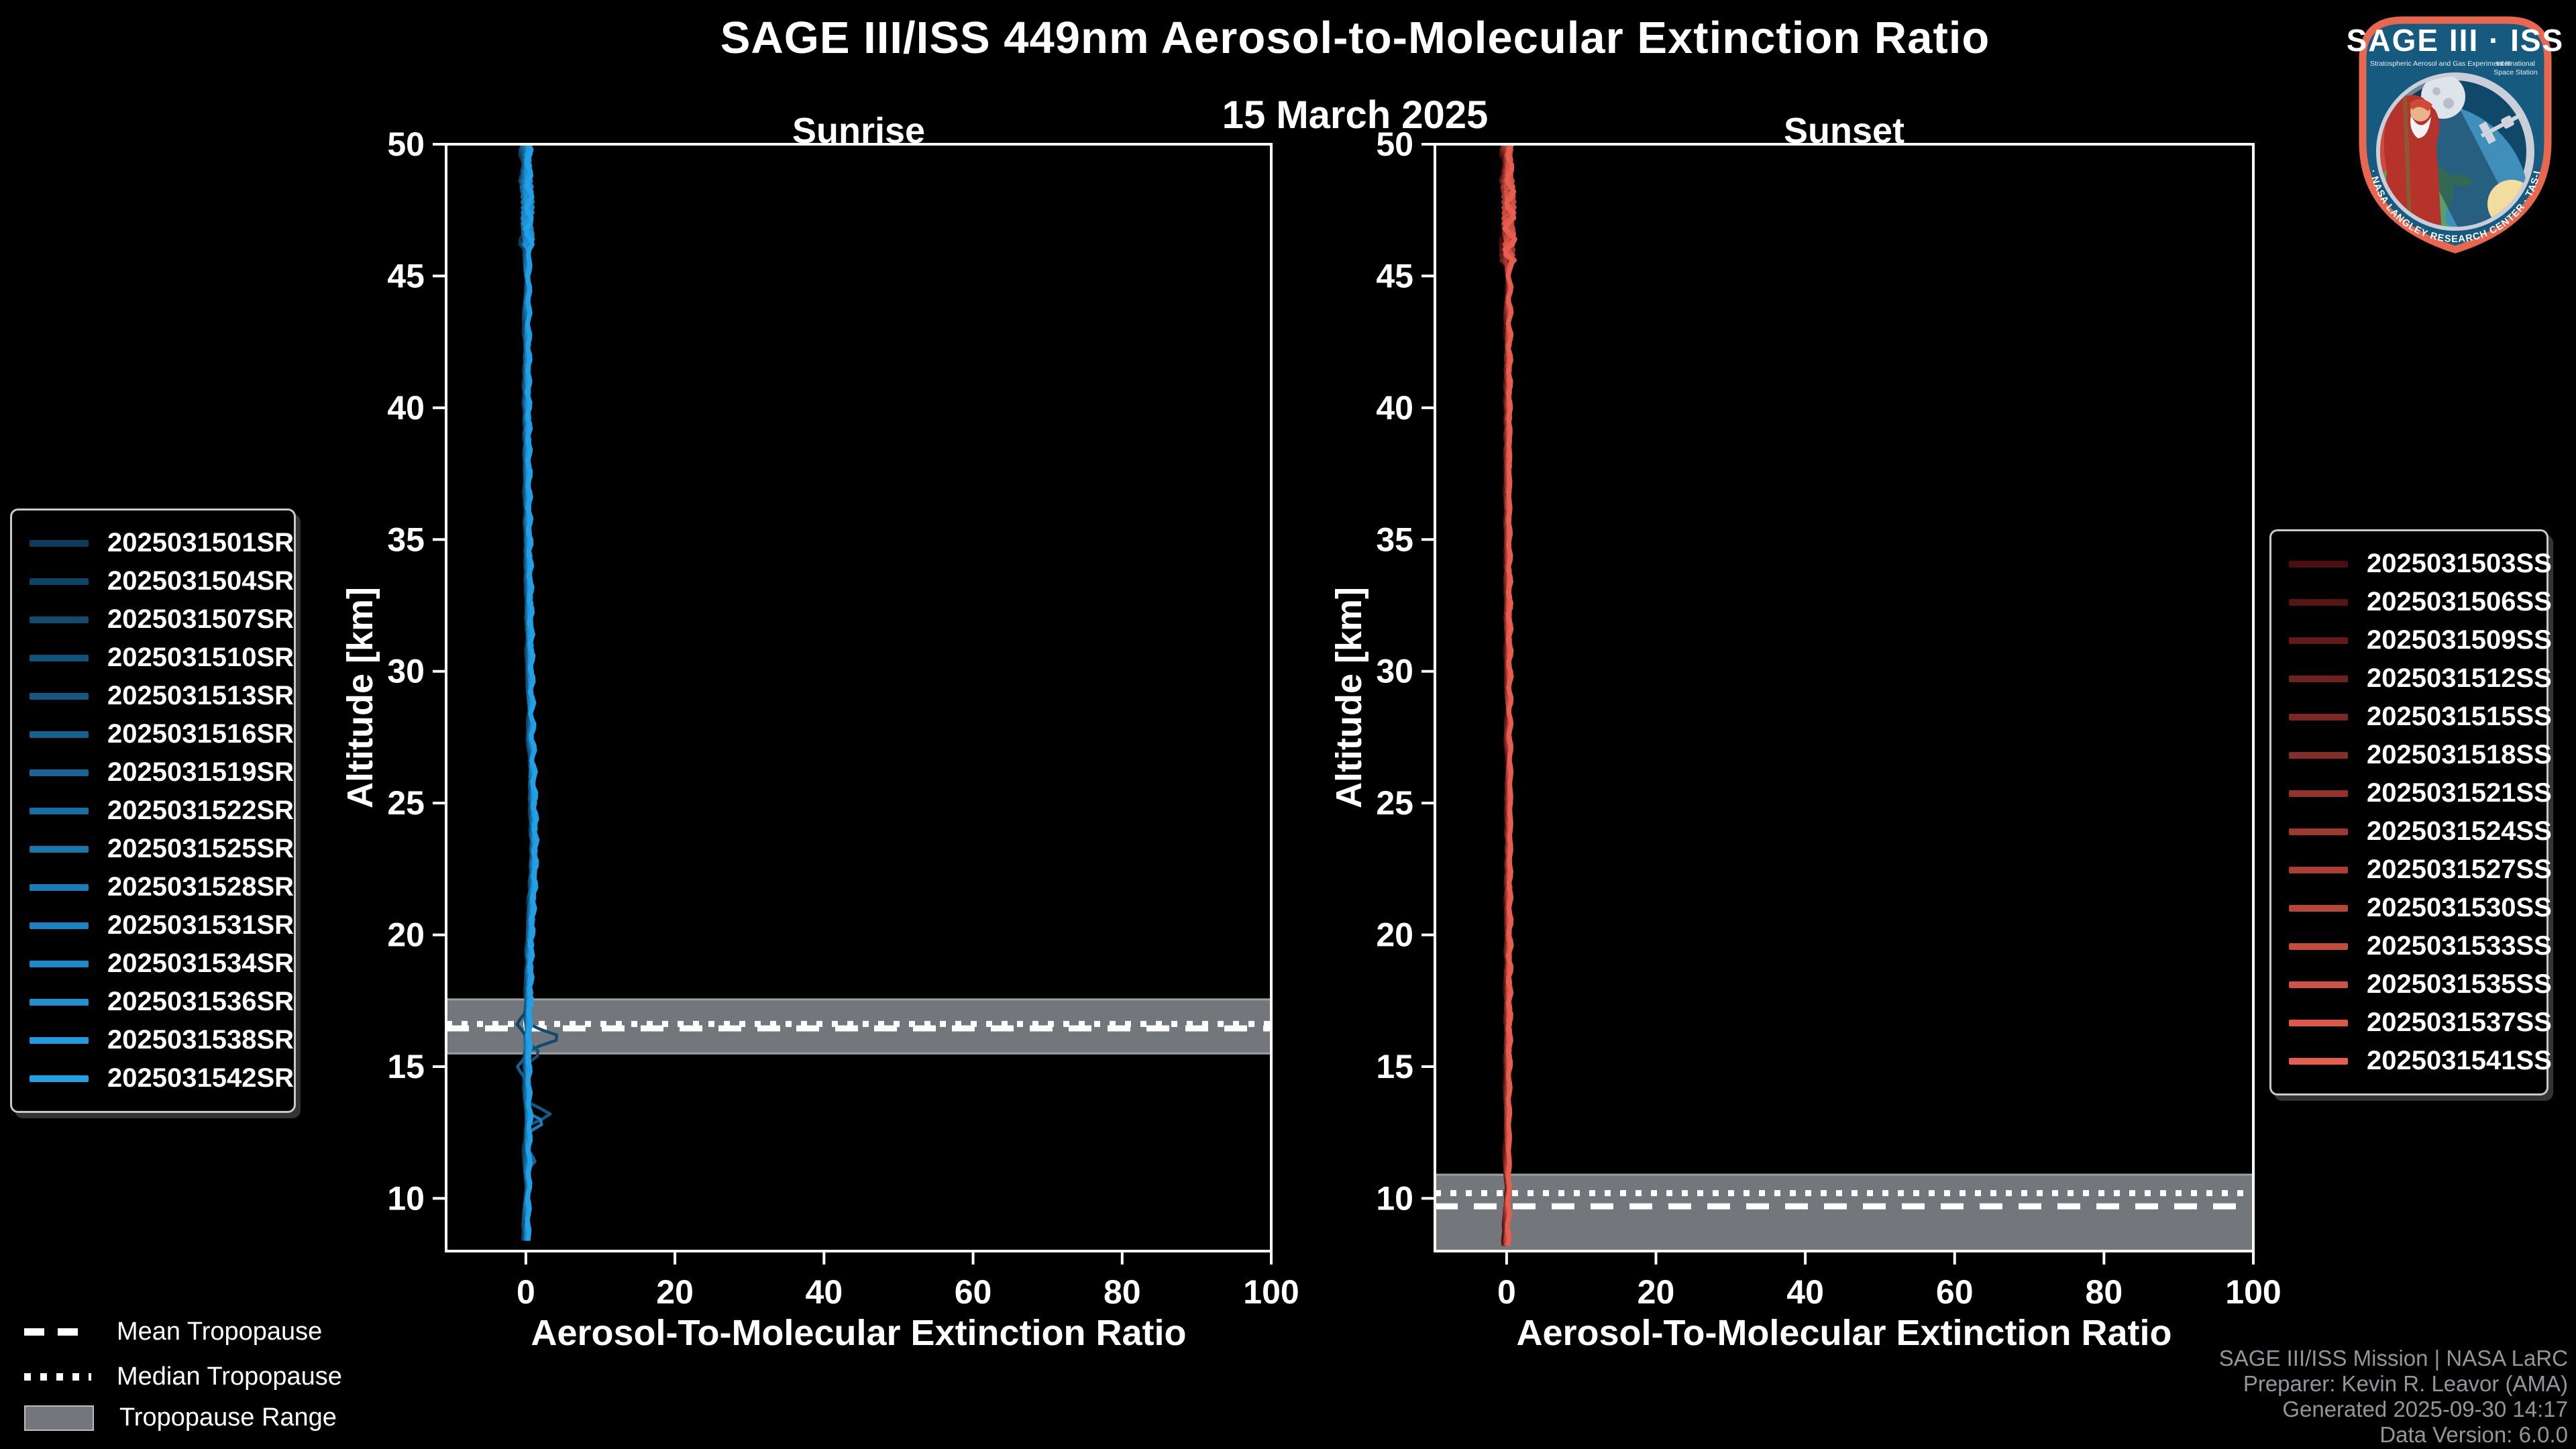  I want to click on legend-item: 2025031512SS, so click(2411, 678).